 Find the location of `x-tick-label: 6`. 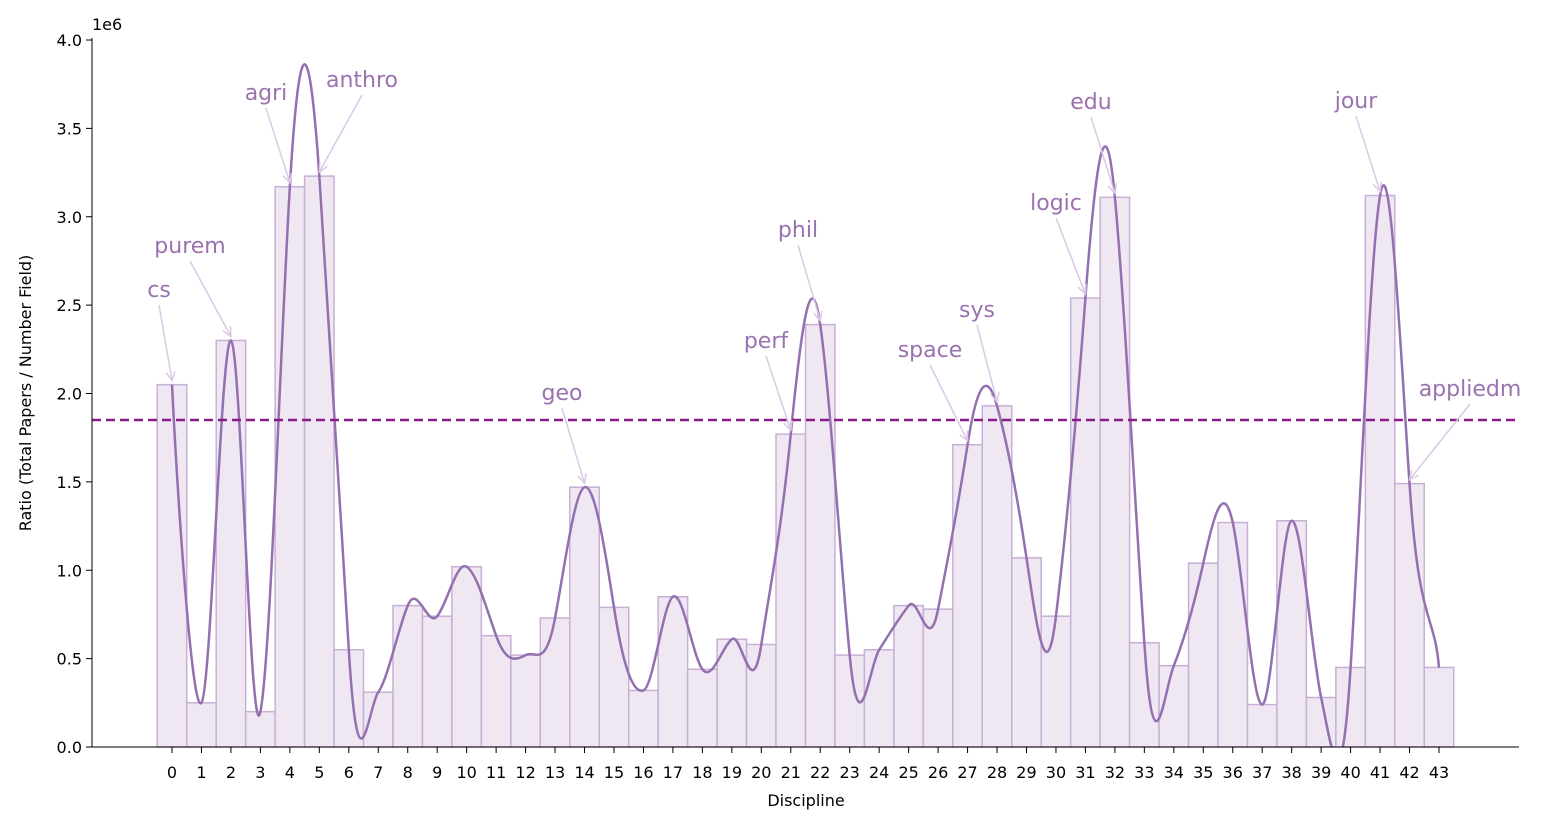

x-tick-label: 6 is located at coordinates (349, 772).